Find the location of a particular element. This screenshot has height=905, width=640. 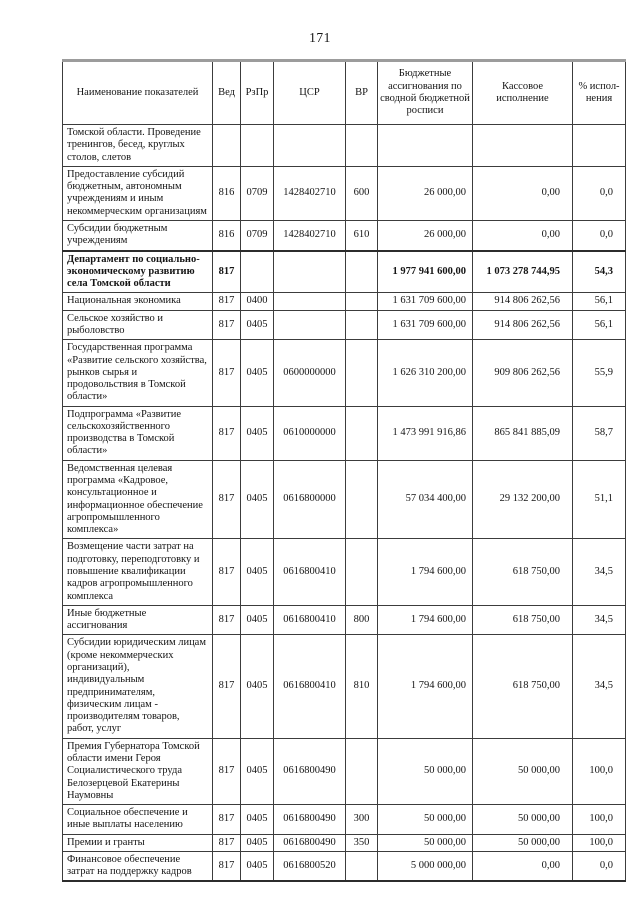

header-cell-cash: Кассовое исполнение is located at coordinates (522, 92).